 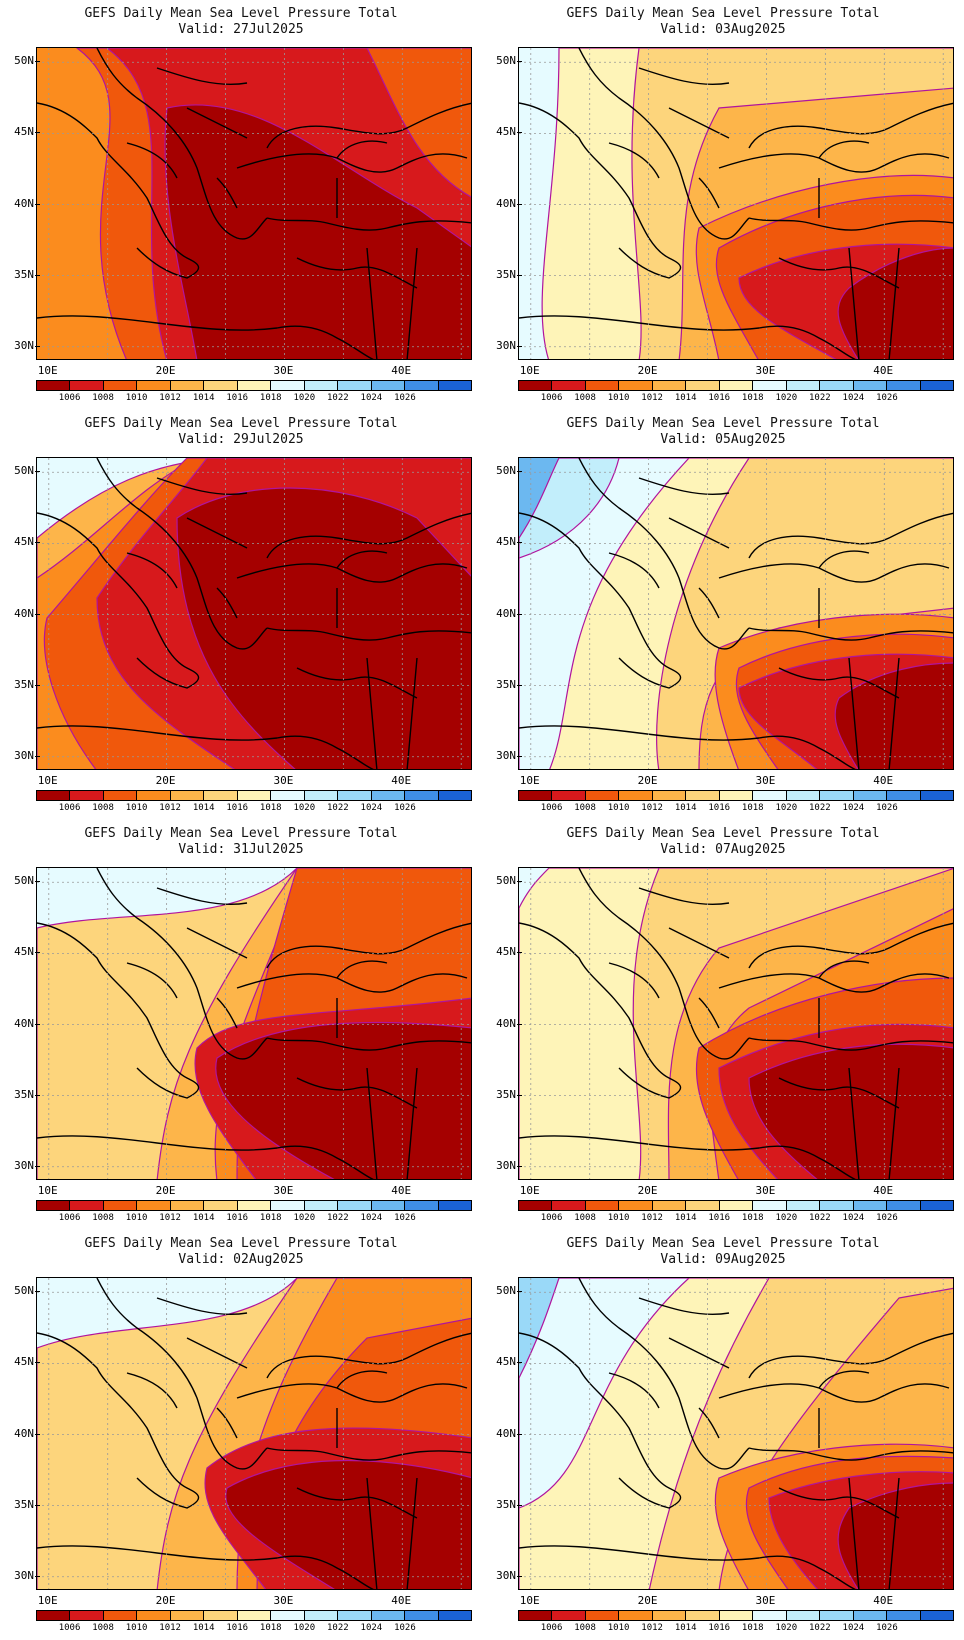 What do you see at coordinates (254, 613) in the screenshot?
I see `pressure-map` at bounding box center [254, 613].